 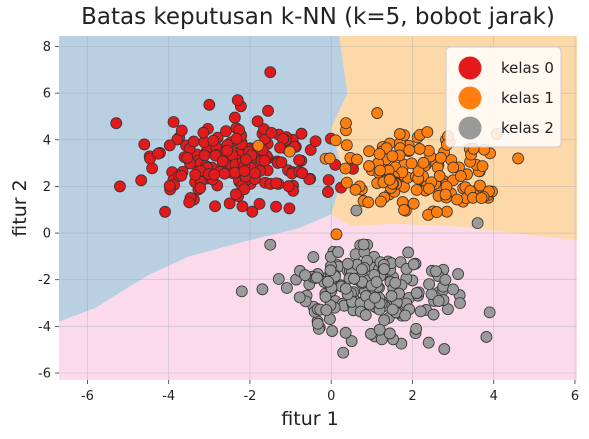 What do you see at coordinates (331, 396) in the screenshot?
I see `x-tick-label: 0` at bounding box center [331, 396].